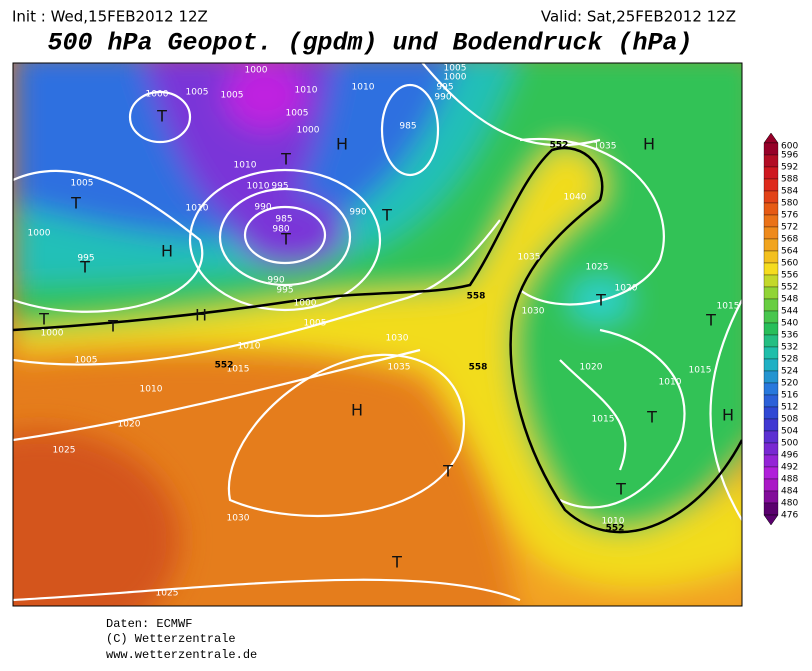  What do you see at coordinates (110, 17) in the screenshot?
I see `init-time: Init : Wed,15FEB2012 12Z` at bounding box center [110, 17].